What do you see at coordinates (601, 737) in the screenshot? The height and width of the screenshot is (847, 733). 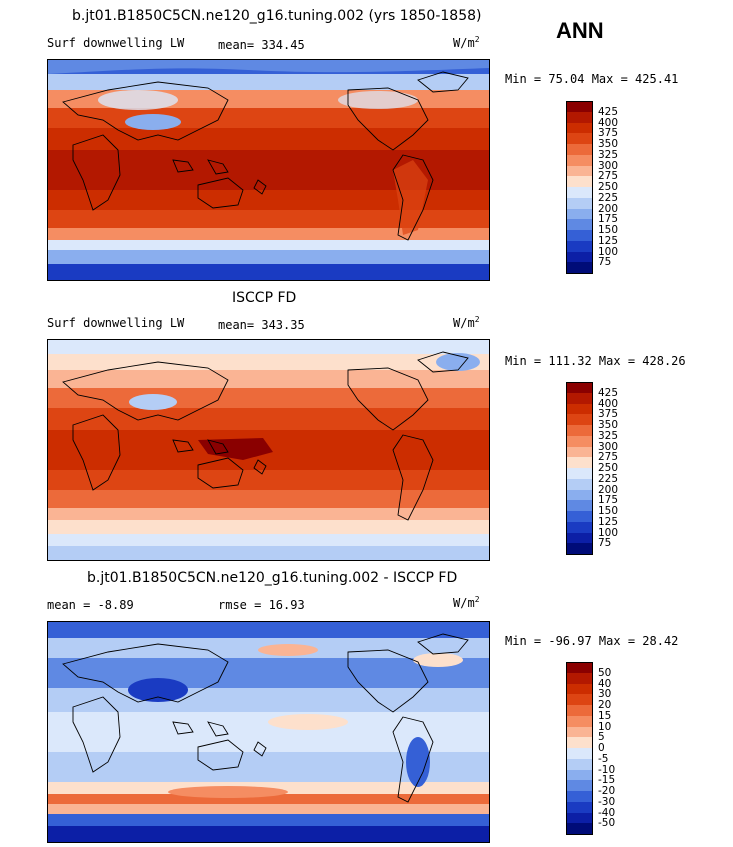 I see `colorbar-tick-label: 5` at bounding box center [601, 737].